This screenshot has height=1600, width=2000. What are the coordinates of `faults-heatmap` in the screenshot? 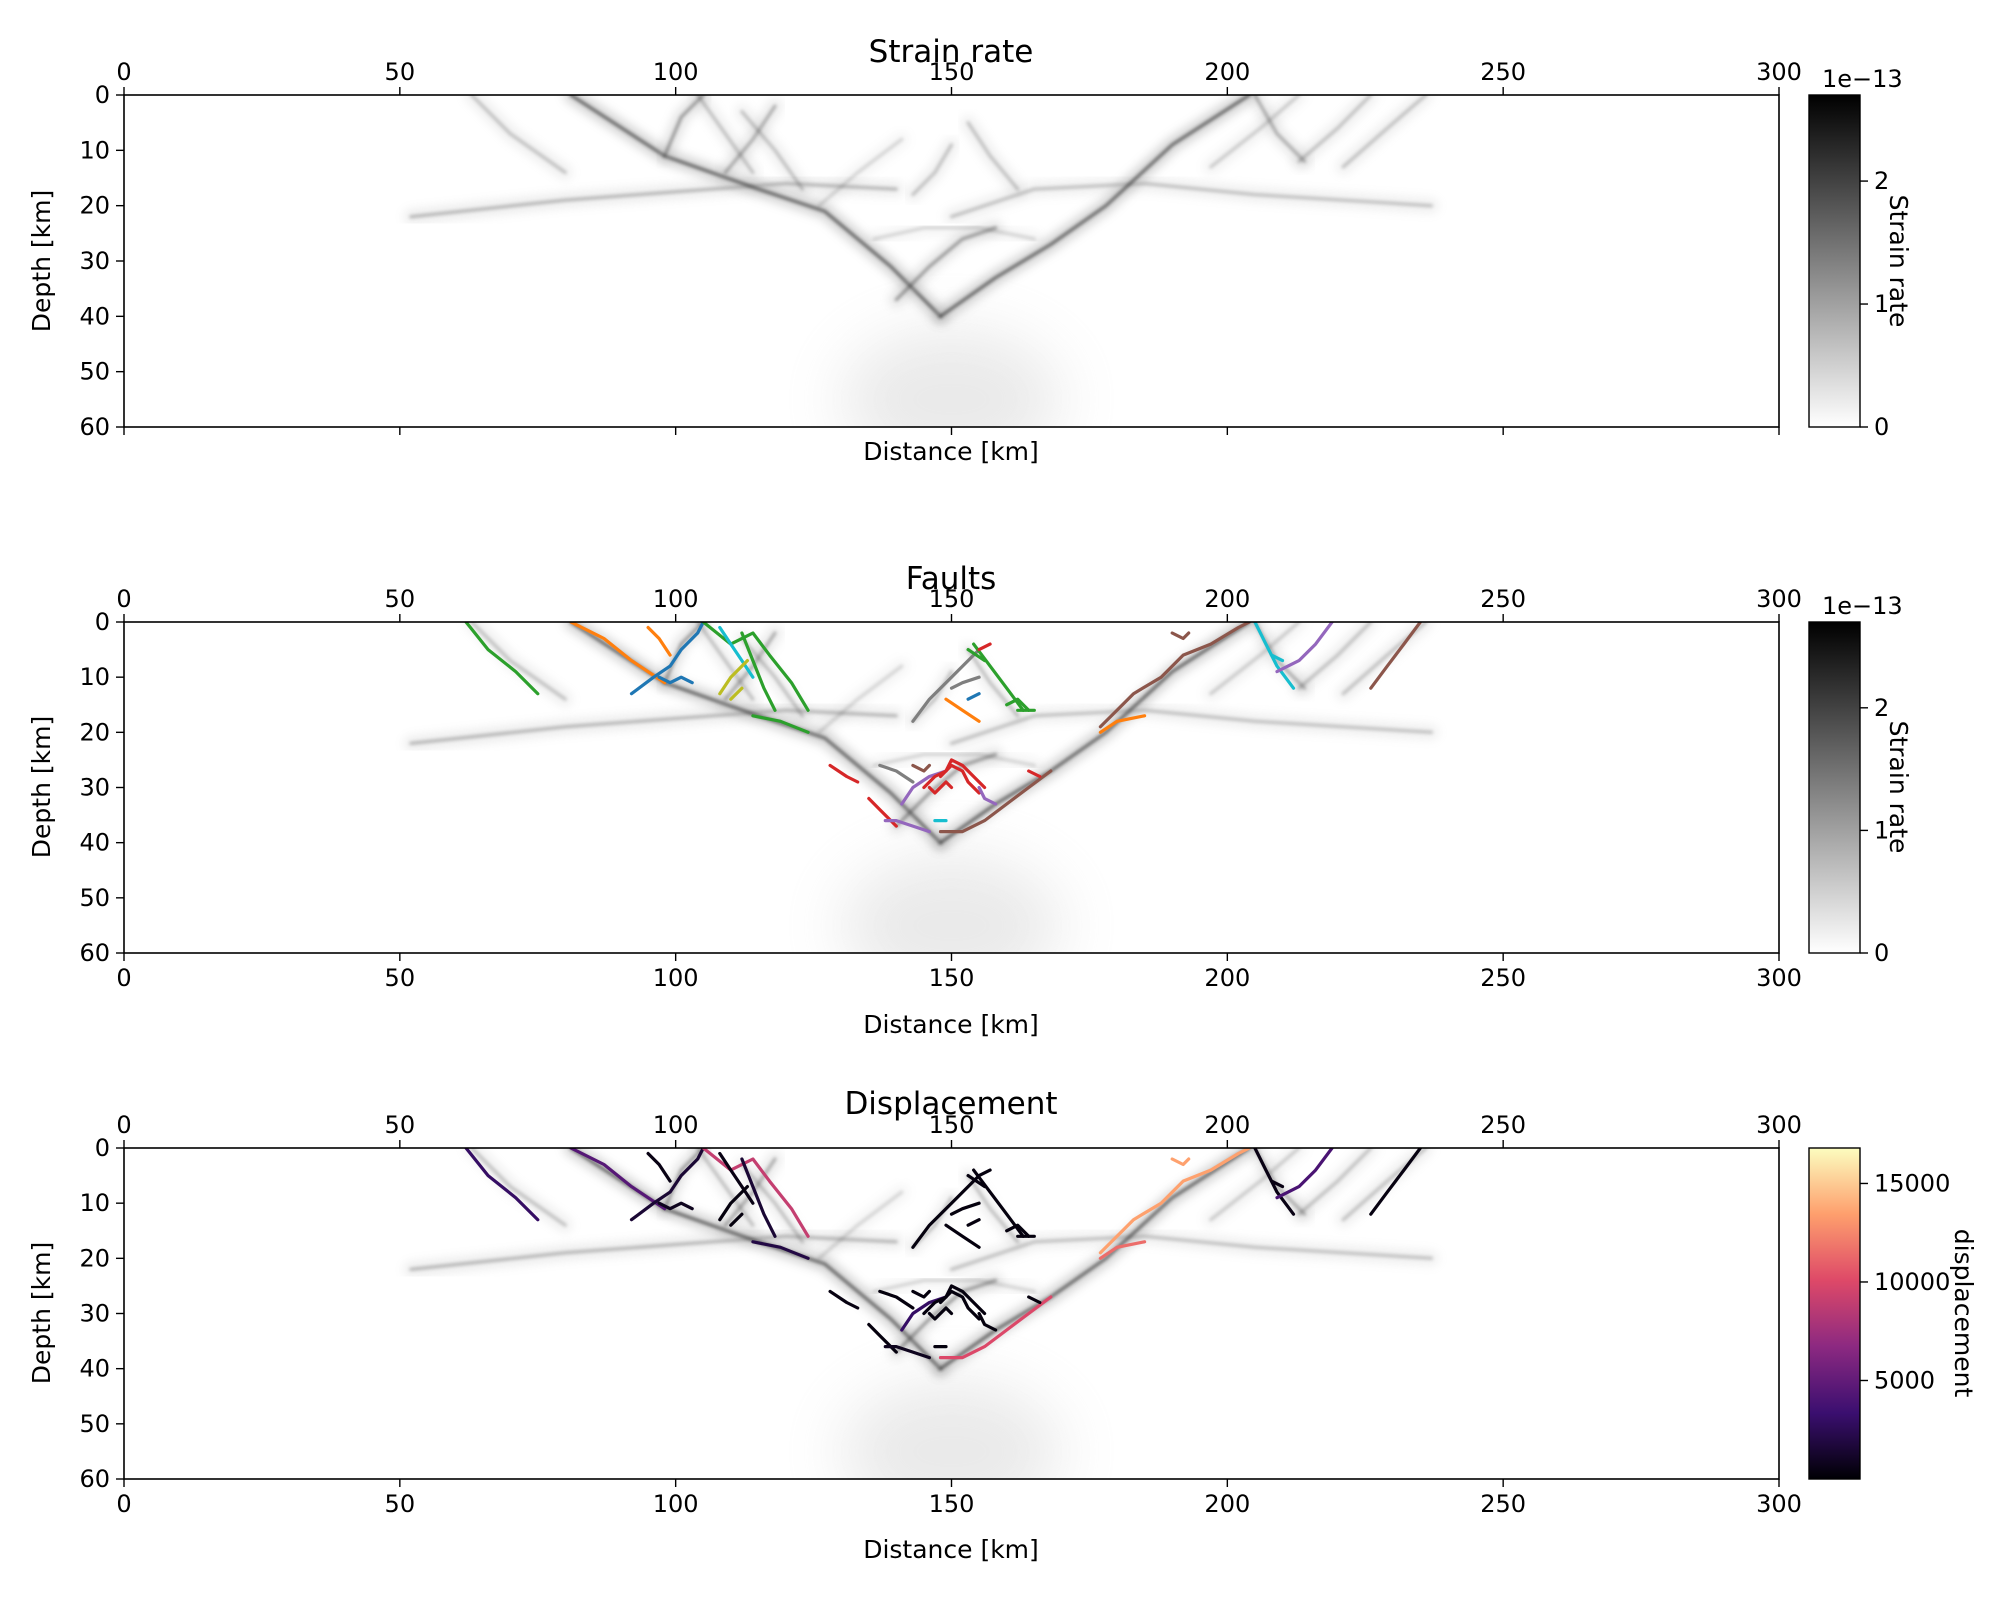 It's located at (921, 787).